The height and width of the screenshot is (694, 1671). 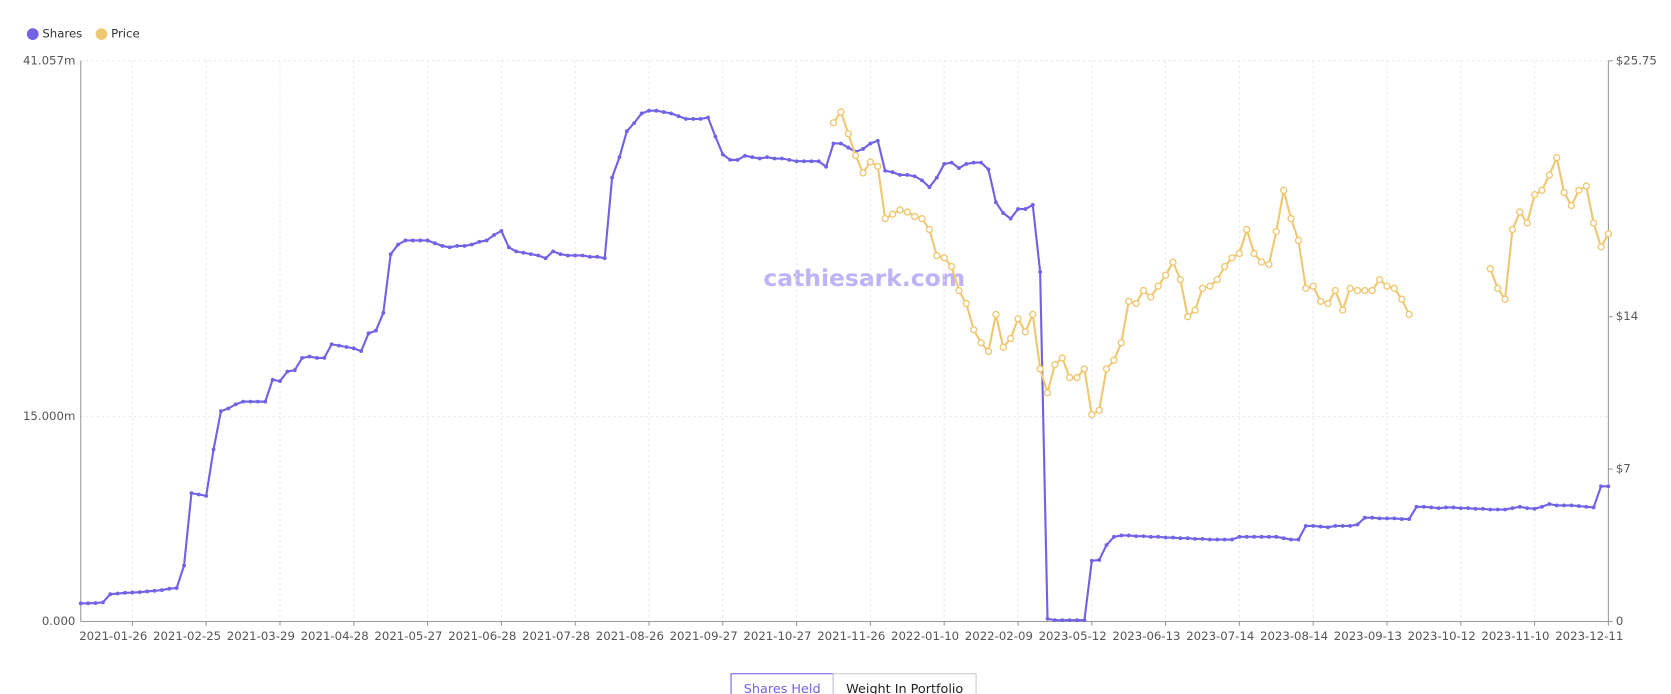 I want to click on tab-box, so click(x=904, y=683).